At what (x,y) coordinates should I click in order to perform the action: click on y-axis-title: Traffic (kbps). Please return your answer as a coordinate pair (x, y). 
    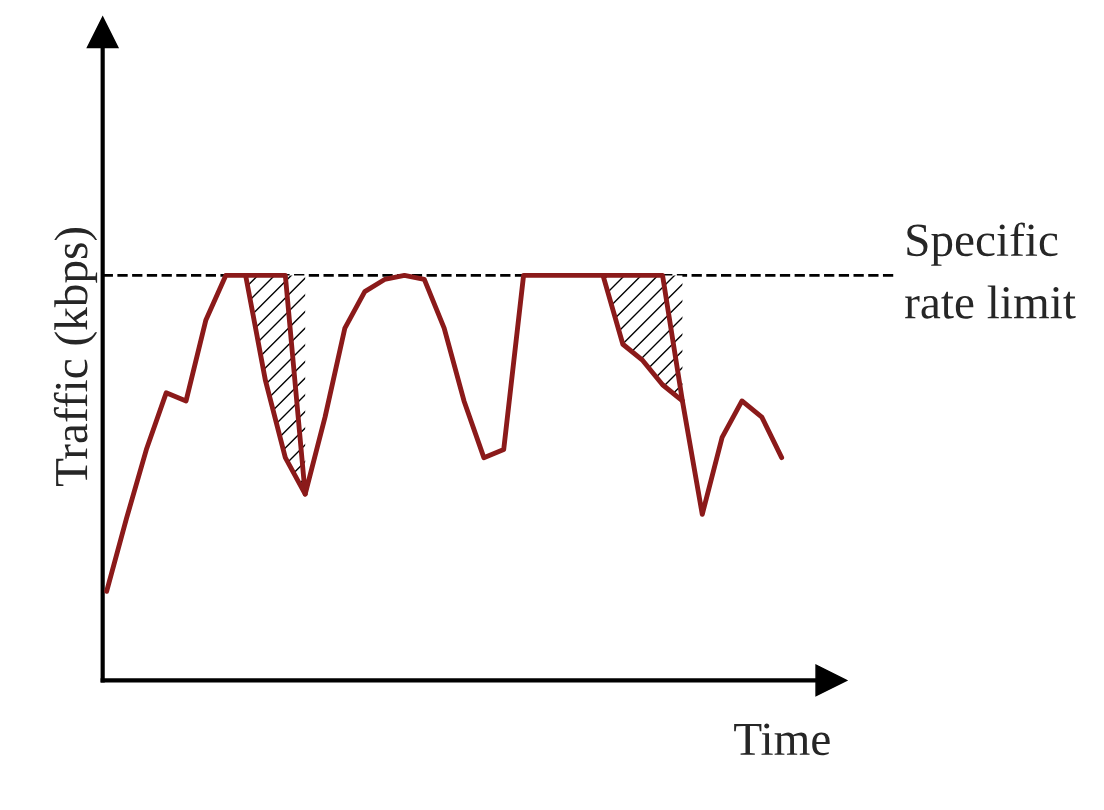
    Looking at the image, I should click on (75, 357).